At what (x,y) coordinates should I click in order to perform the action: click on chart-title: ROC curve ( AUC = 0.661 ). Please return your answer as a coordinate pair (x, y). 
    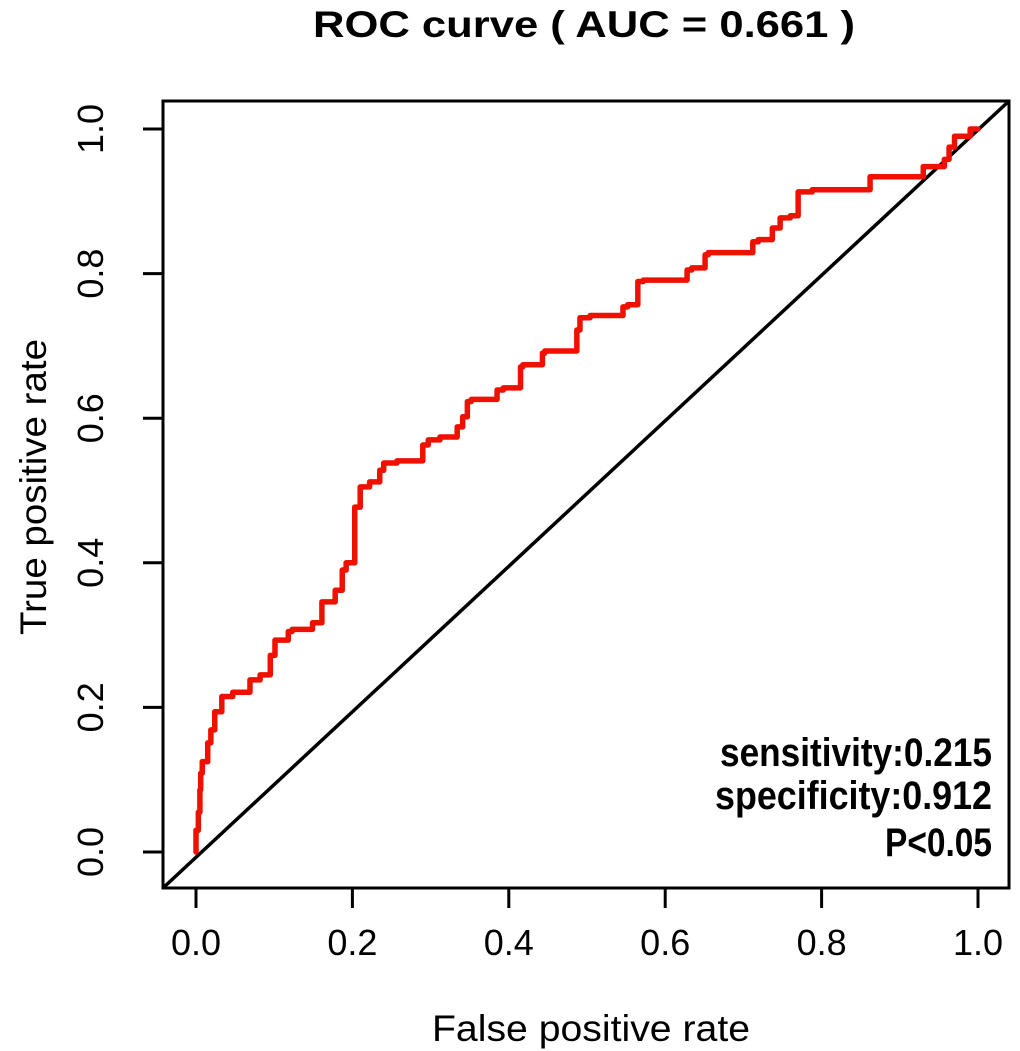
    Looking at the image, I should click on (584, 24).